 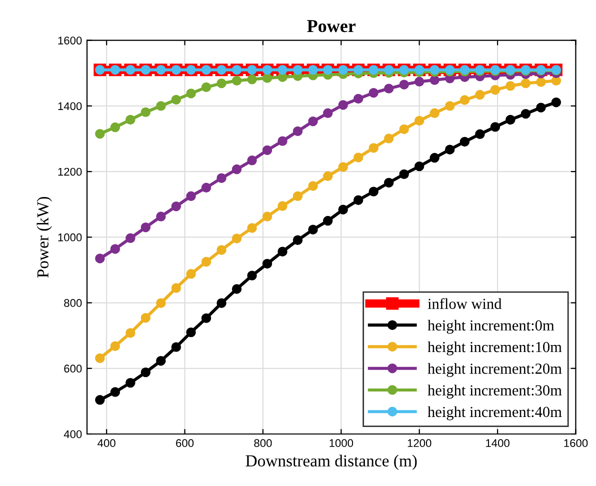 I want to click on x-tick-label: 1400, so click(x=498, y=443).